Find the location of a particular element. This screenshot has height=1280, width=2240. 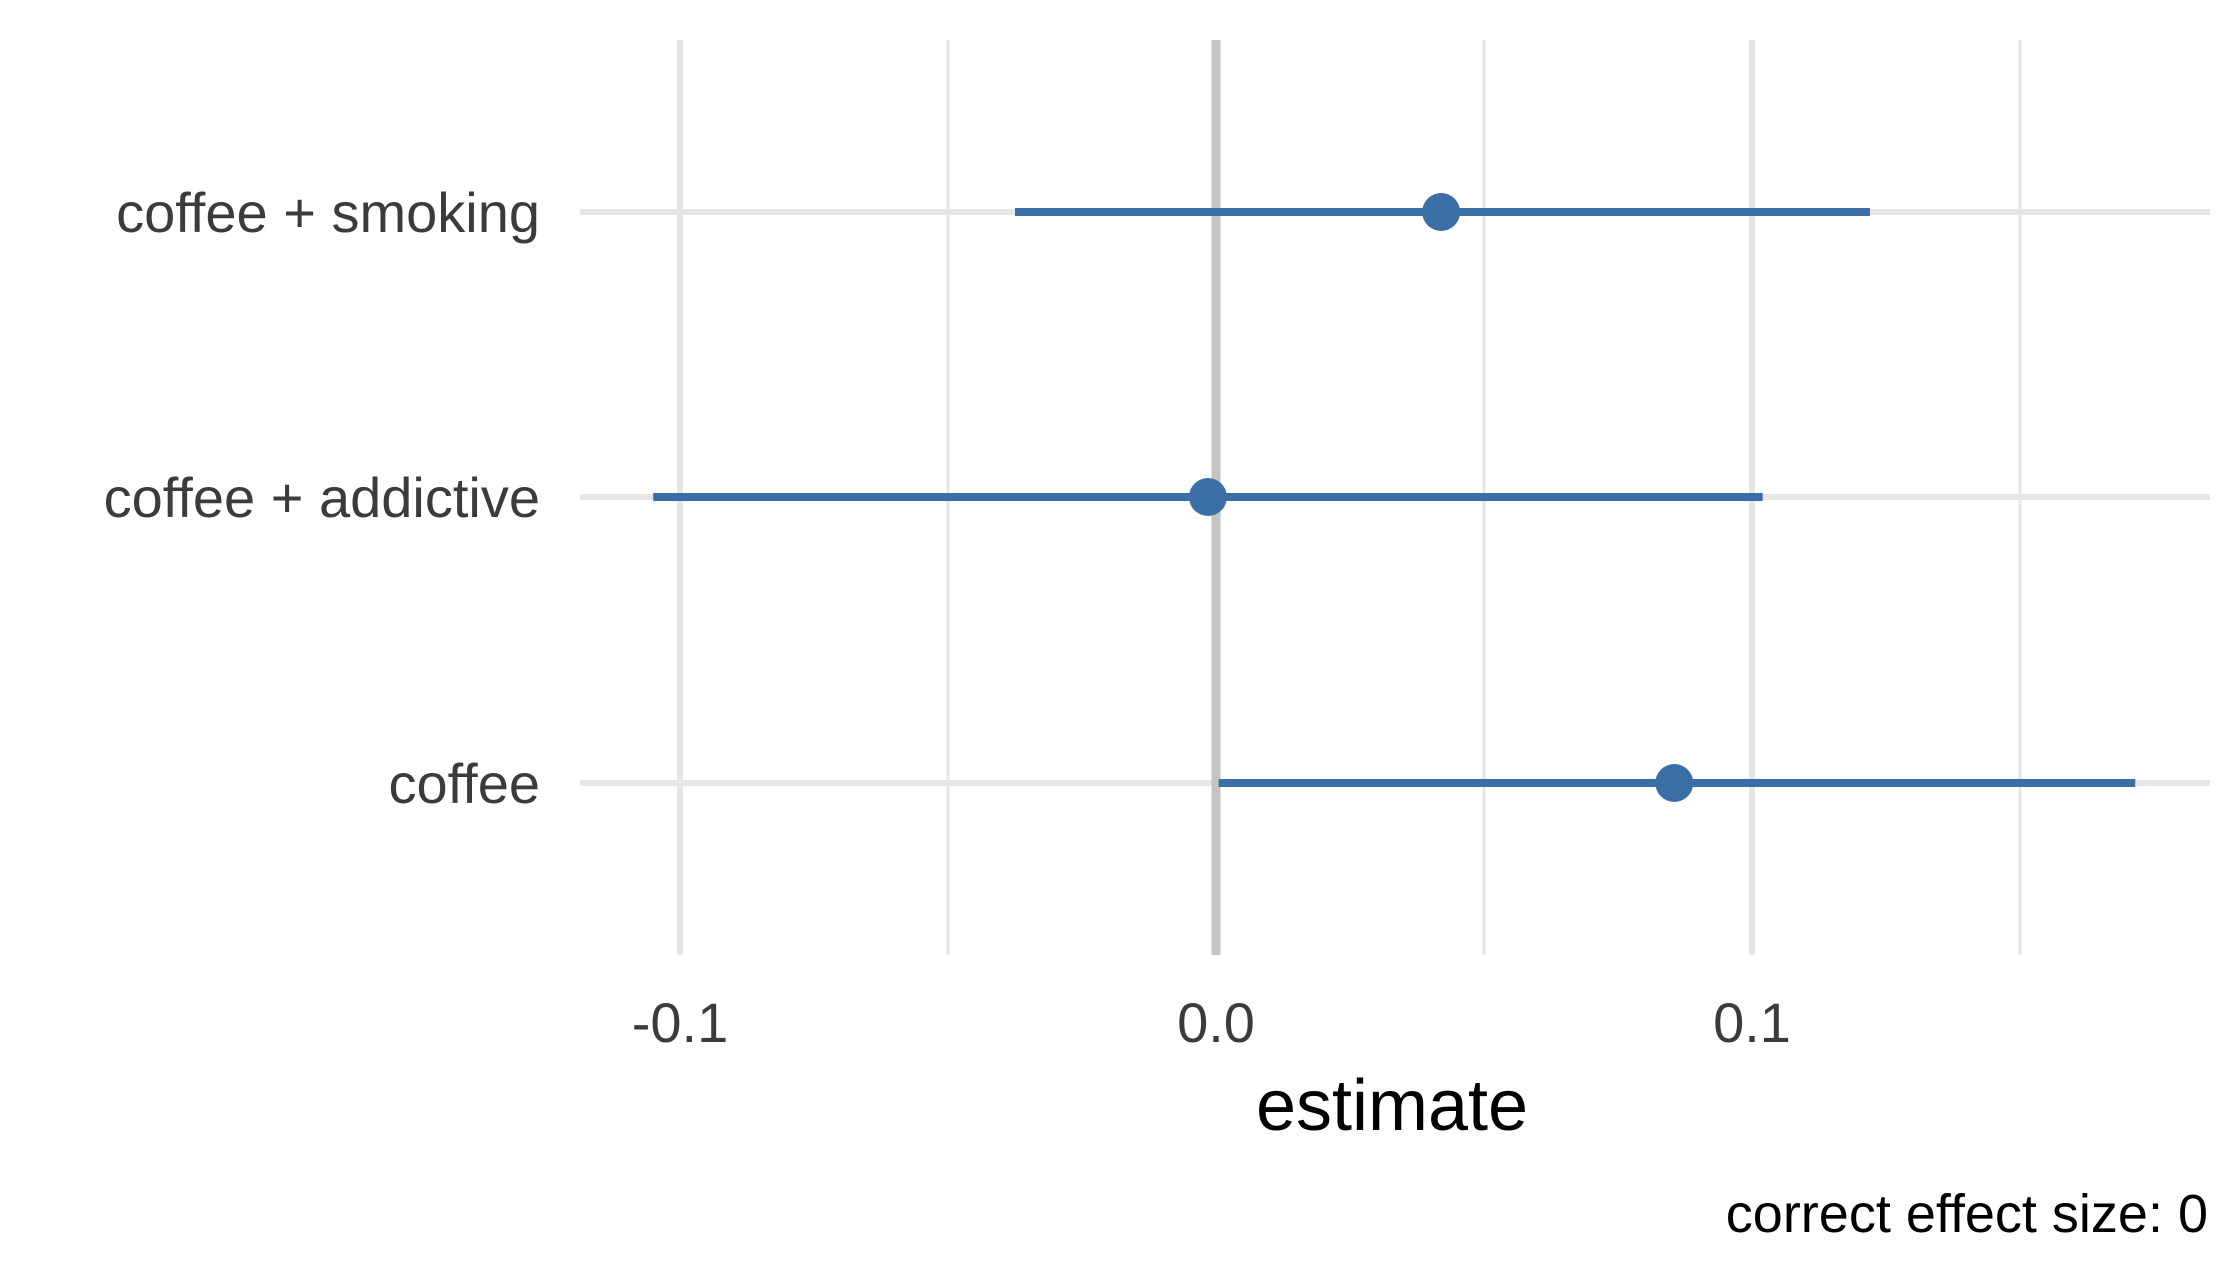

x-tick-label: -0.1 is located at coordinates (680, 1022).